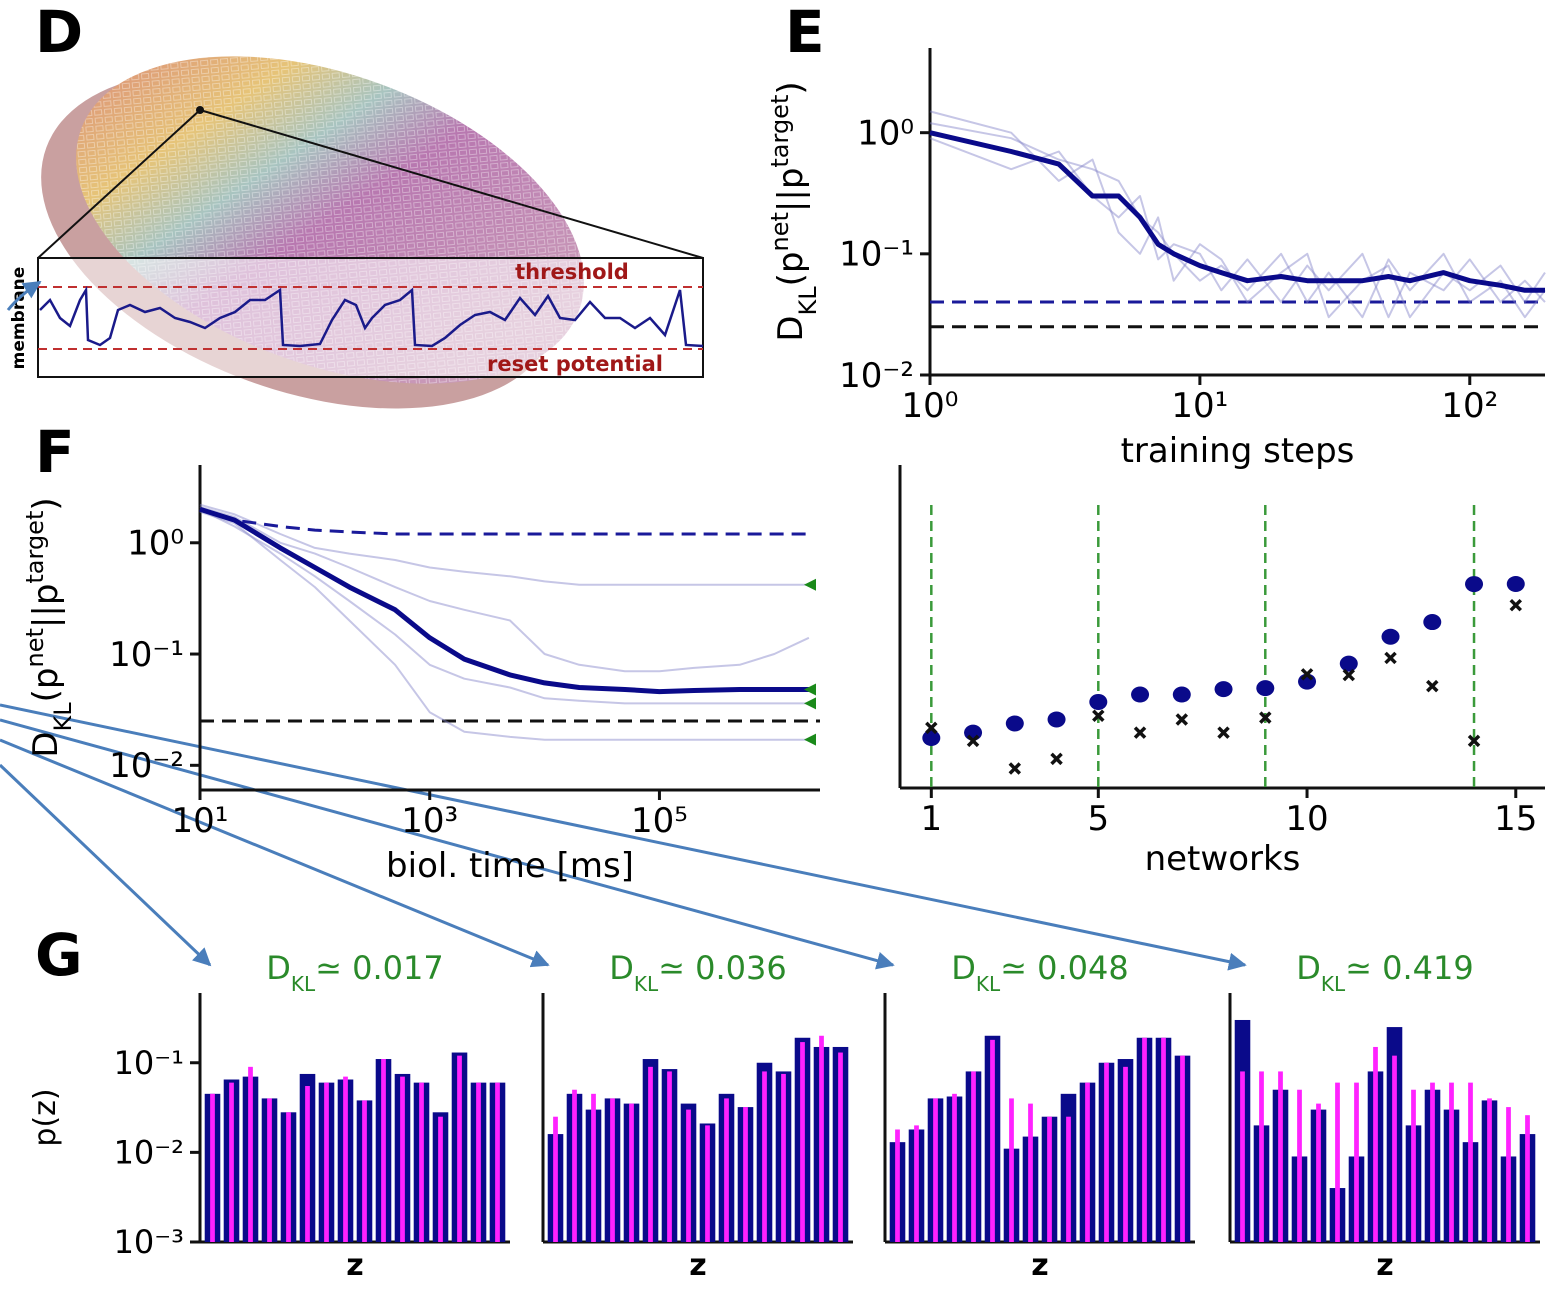 The width and height of the screenshot is (1550, 1289). What do you see at coordinates (19, 318) in the screenshot?
I see `trace-y-label: membrane` at bounding box center [19, 318].